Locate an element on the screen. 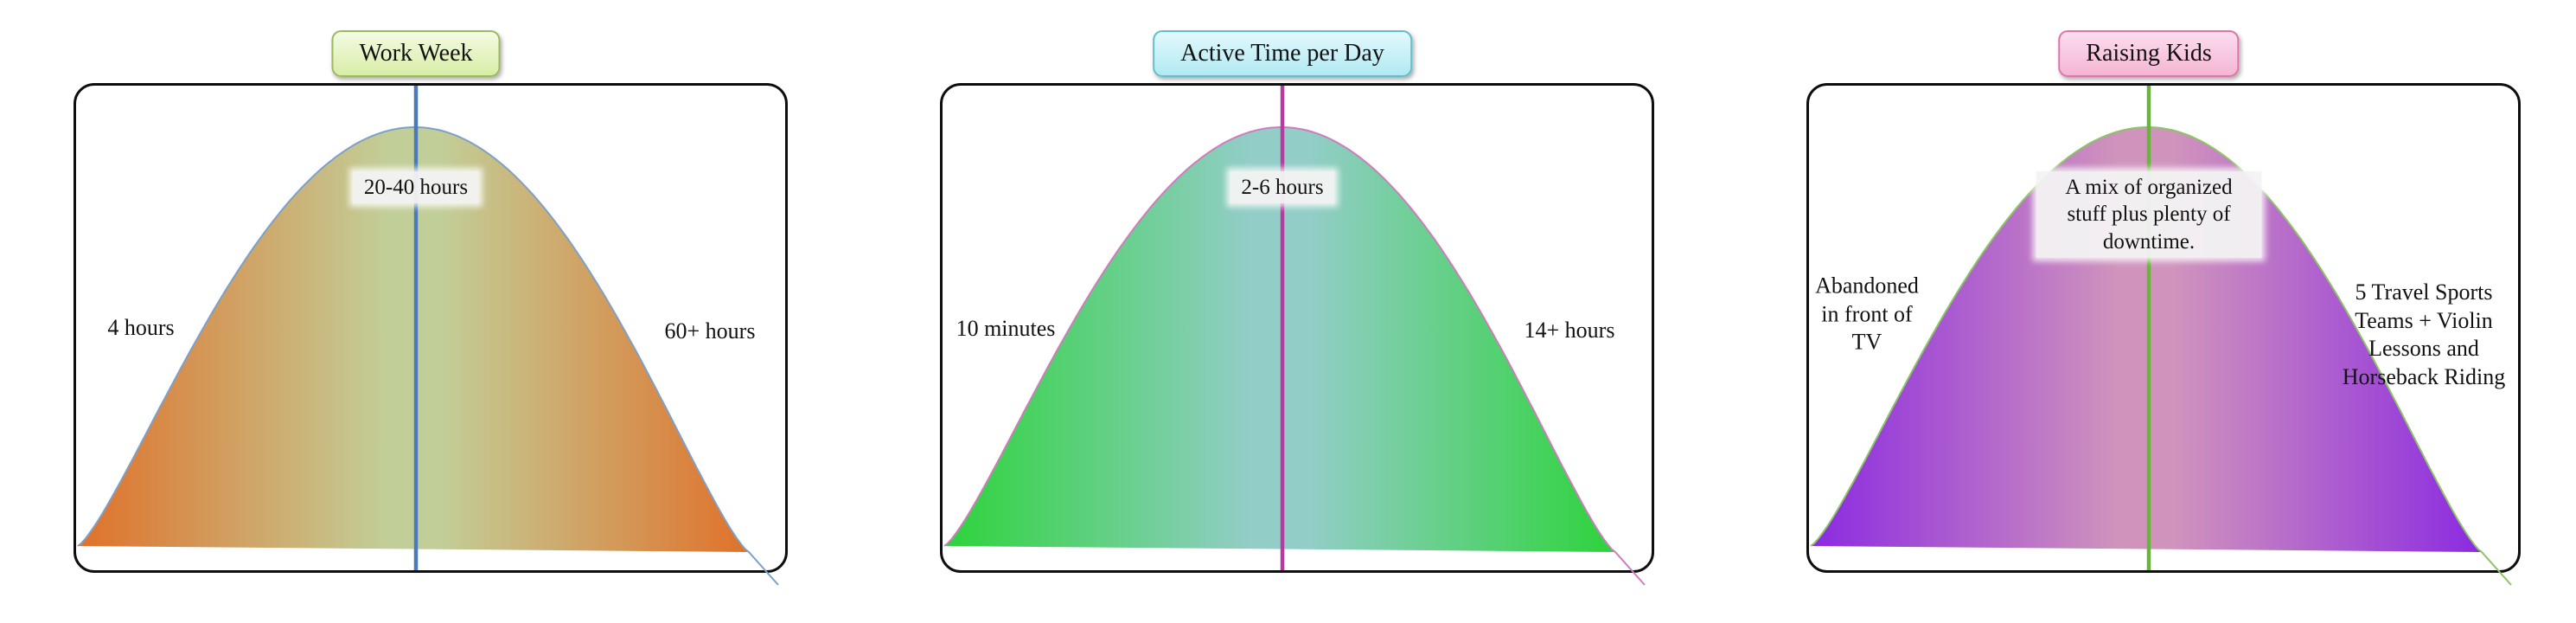 The image size is (2576, 623). chart-title: Work Week is located at coordinates (416, 54).